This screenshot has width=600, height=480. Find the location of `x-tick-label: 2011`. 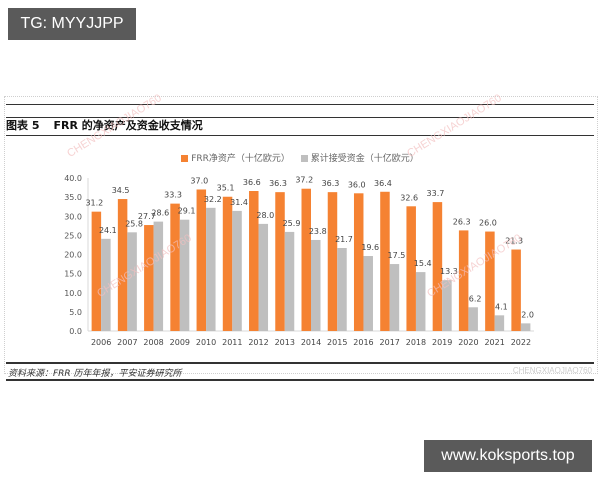

x-tick-label: 2011 is located at coordinates (232, 342).